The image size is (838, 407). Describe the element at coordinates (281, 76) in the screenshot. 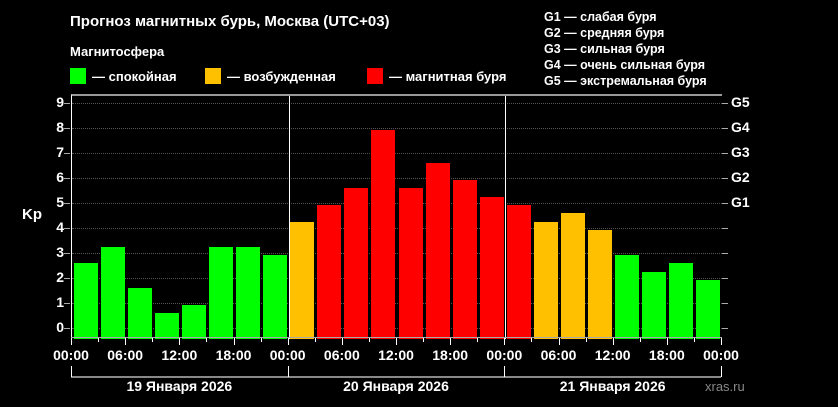

I see `legend-label: — возбужденная` at that location.